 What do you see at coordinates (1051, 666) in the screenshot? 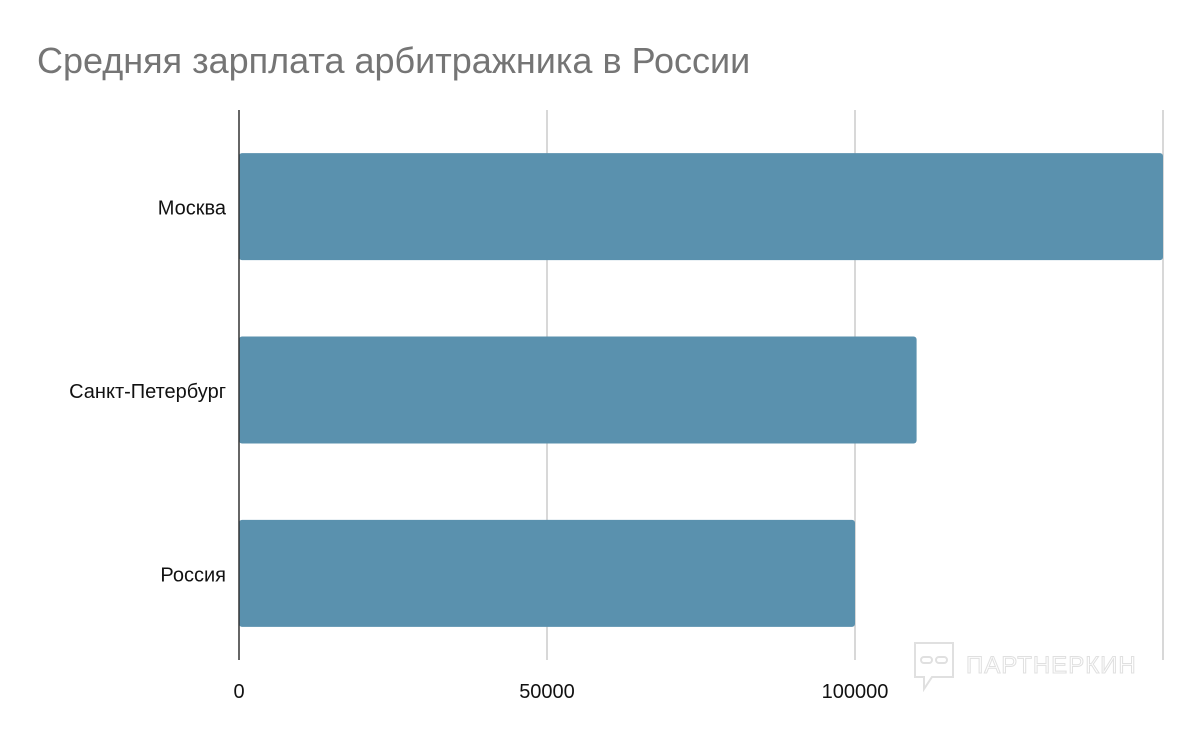
I see `watermark-text: ПАРТНЕРКИН` at bounding box center [1051, 666].